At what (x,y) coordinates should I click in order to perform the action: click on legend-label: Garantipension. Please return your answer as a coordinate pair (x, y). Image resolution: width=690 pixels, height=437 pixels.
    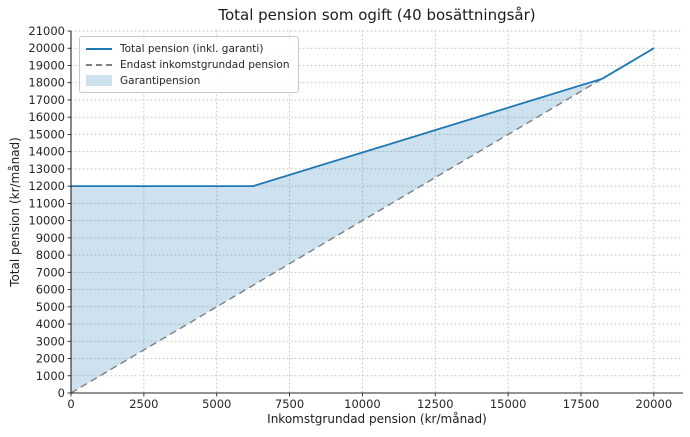
    Looking at the image, I should click on (160, 80).